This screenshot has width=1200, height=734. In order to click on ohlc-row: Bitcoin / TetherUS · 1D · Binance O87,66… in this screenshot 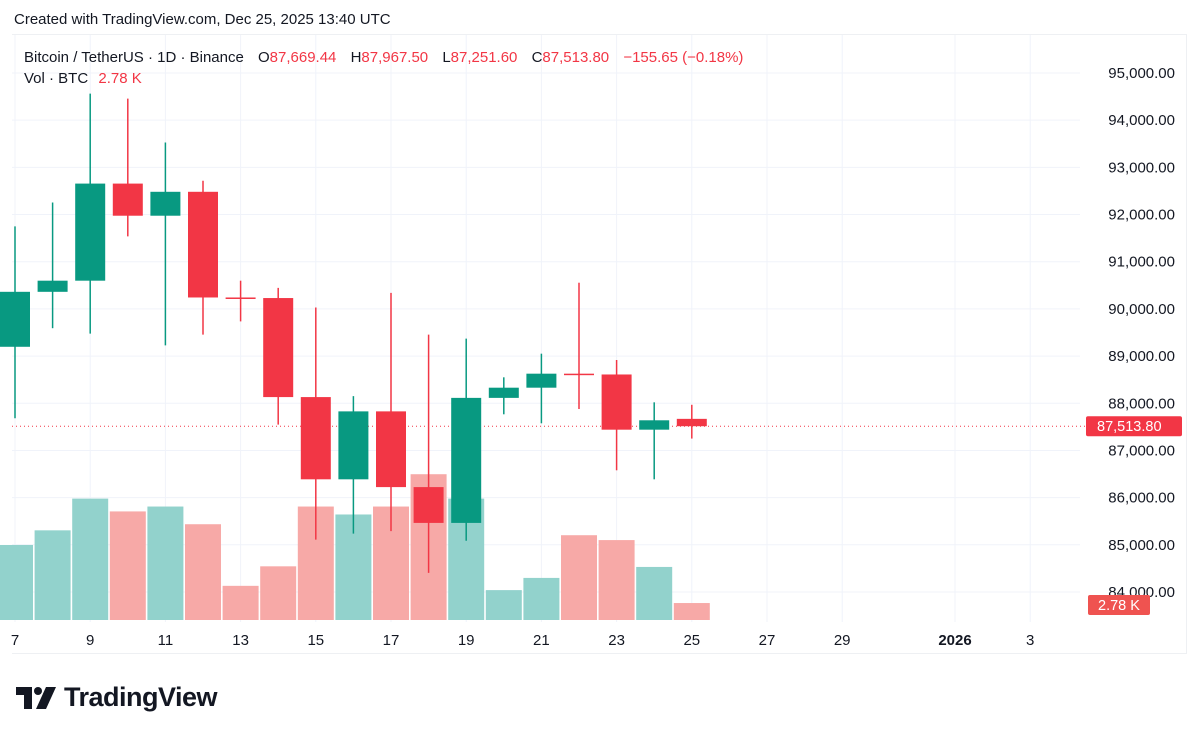, I will do `click(383, 57)`.